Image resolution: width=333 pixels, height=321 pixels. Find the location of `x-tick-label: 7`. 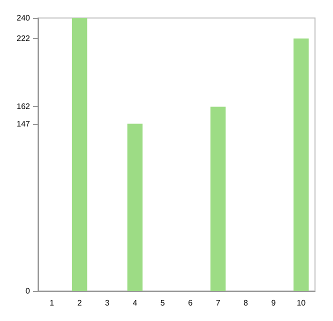

x-tick-label: 7 is located at coordinates (218, 303).